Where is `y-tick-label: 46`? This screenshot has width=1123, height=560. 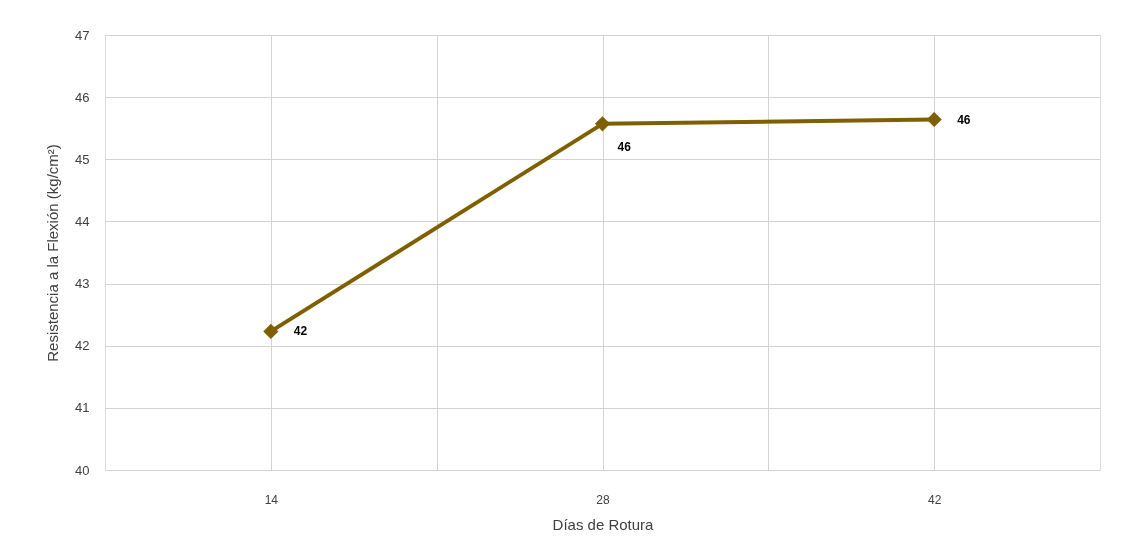 y-tick-label: 46 is located at coordinates (82, 97).